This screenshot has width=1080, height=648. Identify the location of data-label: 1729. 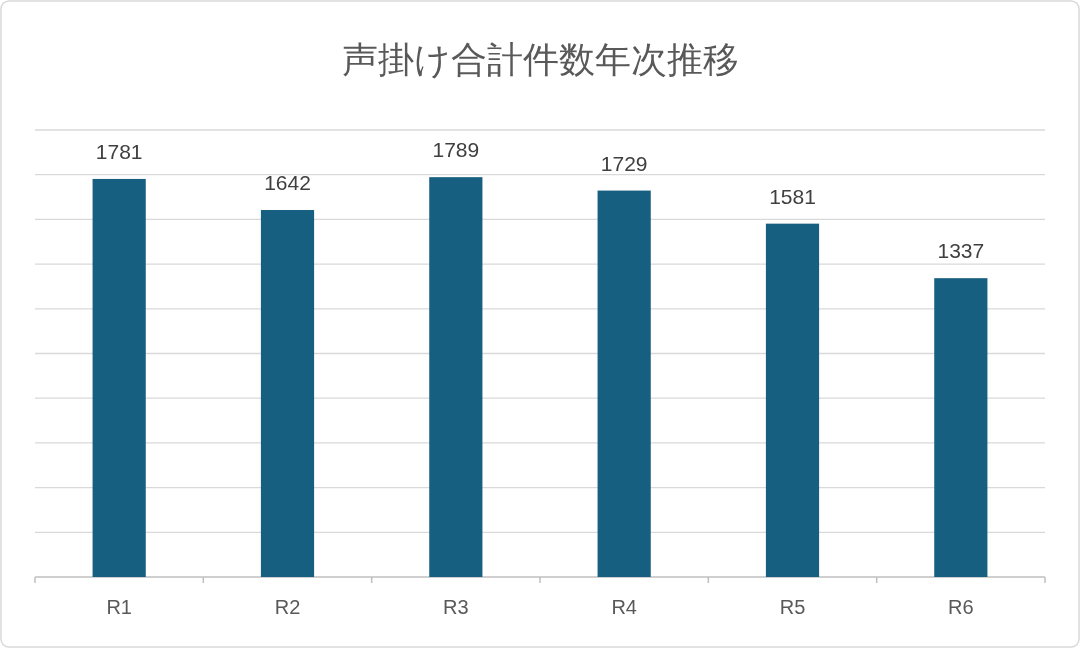
(624, 163).